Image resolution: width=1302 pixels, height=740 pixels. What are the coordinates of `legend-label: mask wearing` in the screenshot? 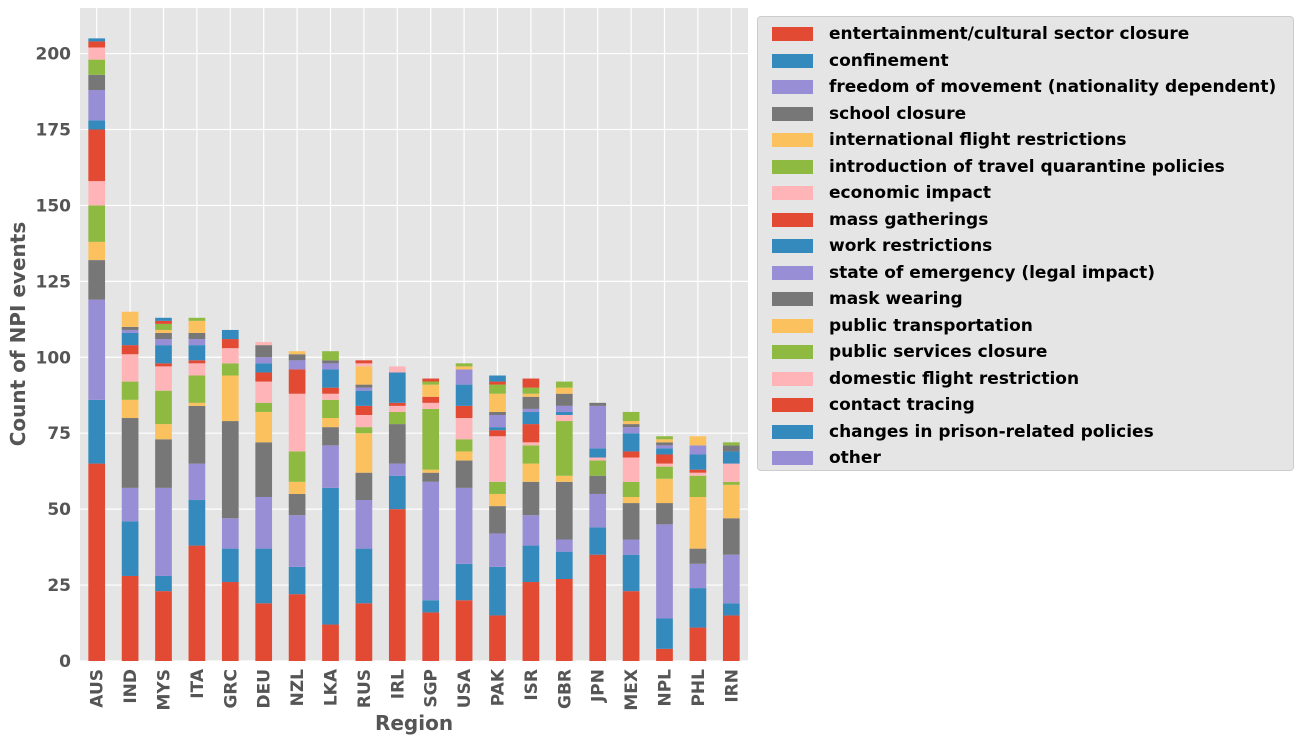 It's located at (896, 299).